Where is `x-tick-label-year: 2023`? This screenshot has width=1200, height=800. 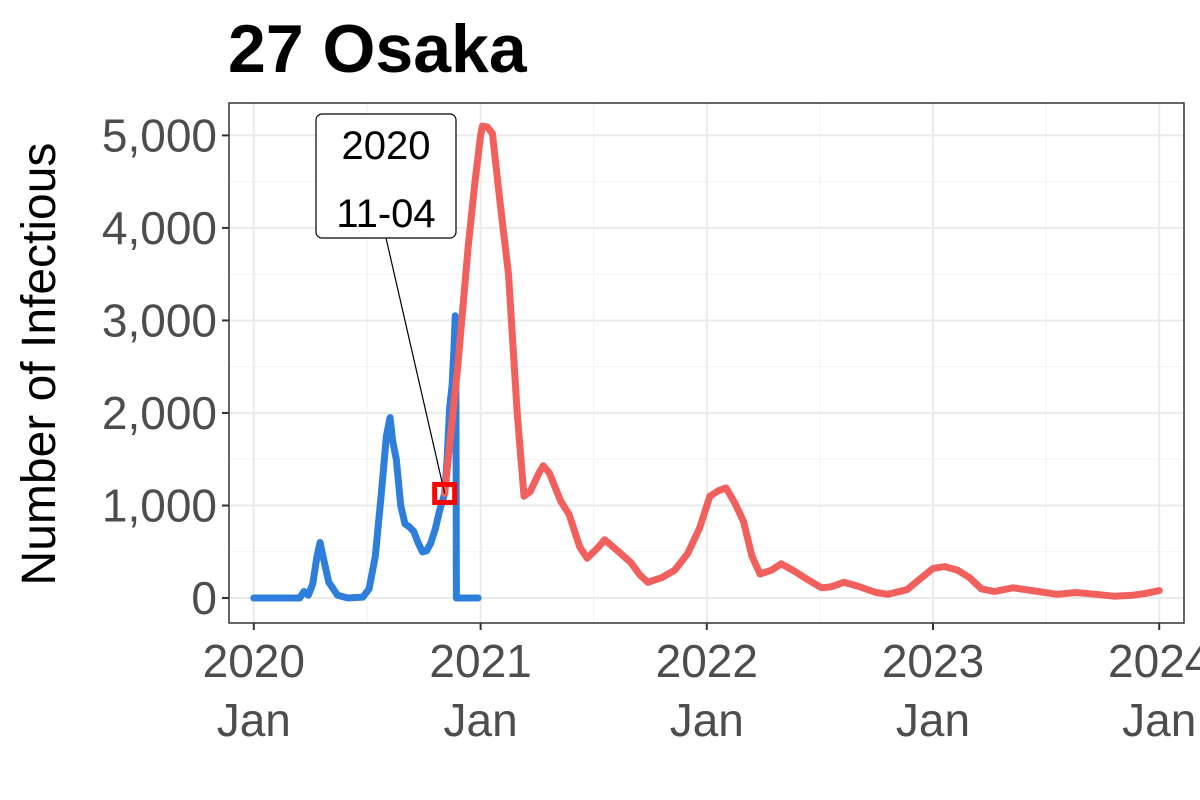
x-tick-label-year: 2023 is located at coordinates (933, 661).